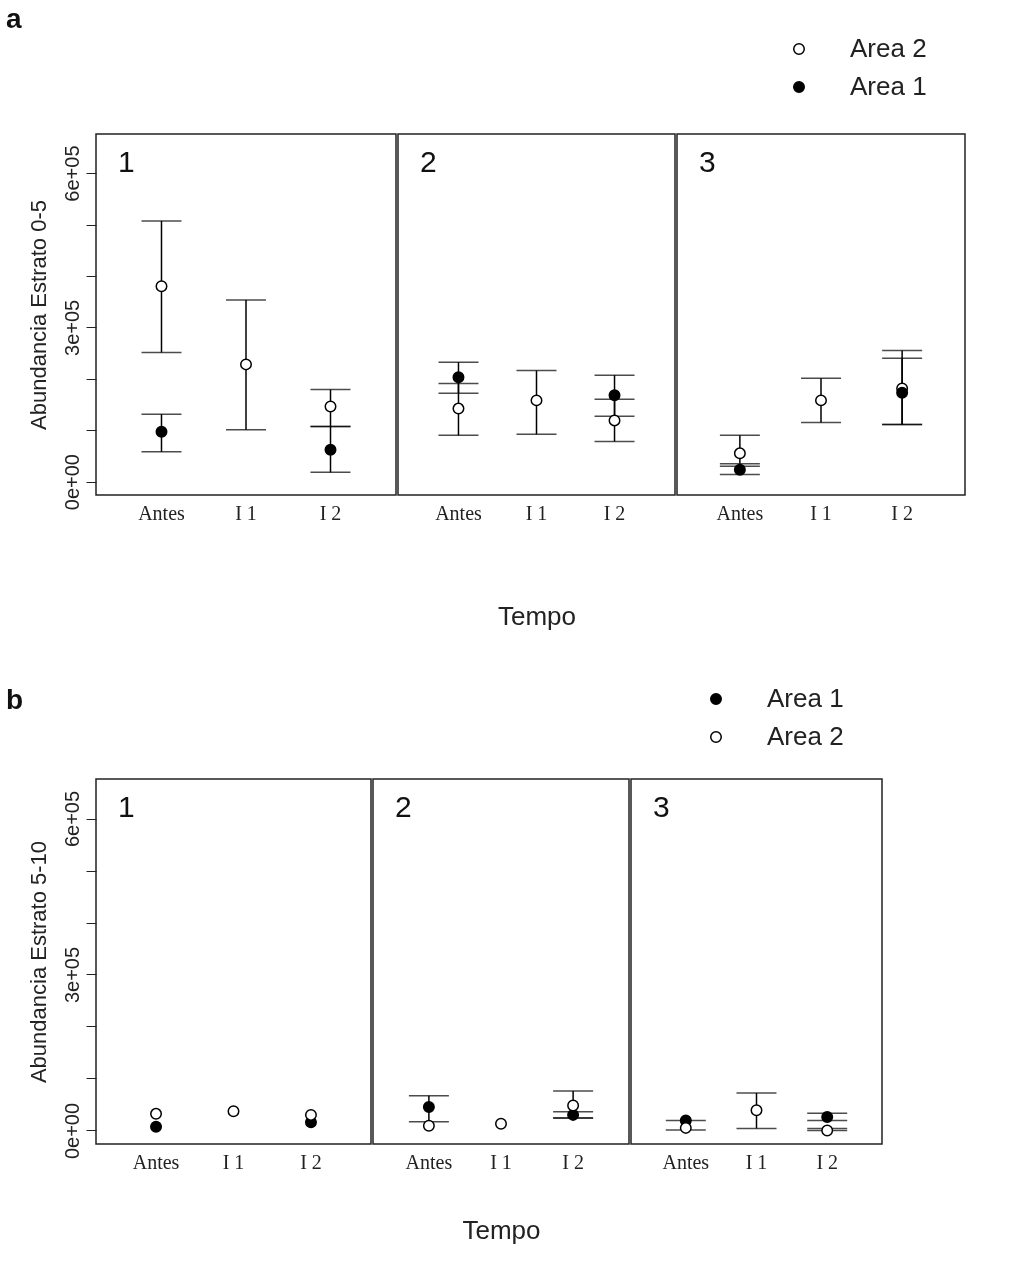 This screenshot has height=1287, width=1018. Describe the element at coordinates (15, 699) in the screenshot. I see `text: b` at that location.